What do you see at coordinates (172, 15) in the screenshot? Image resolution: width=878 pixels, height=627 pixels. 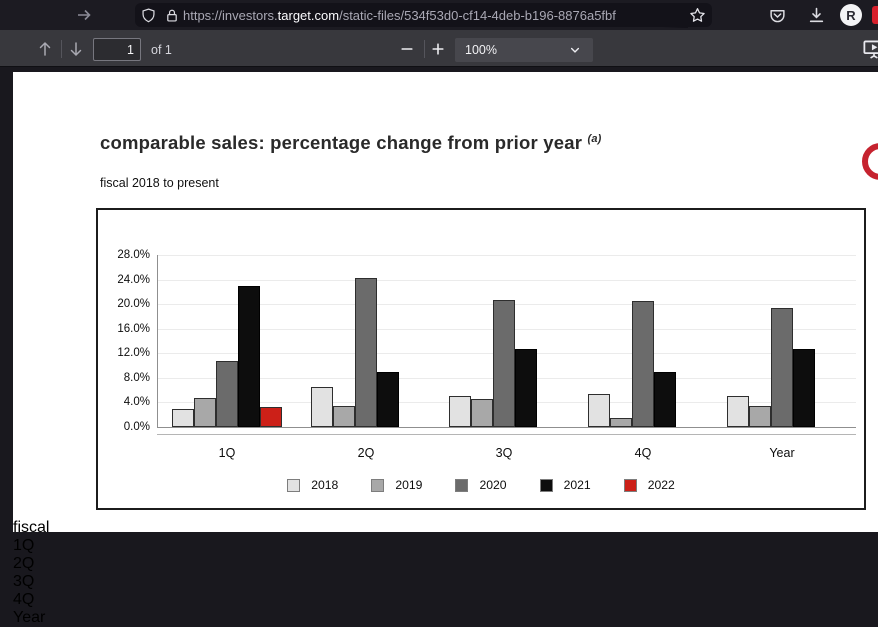 I see `lock-icon` at bounding box center [172, 15].